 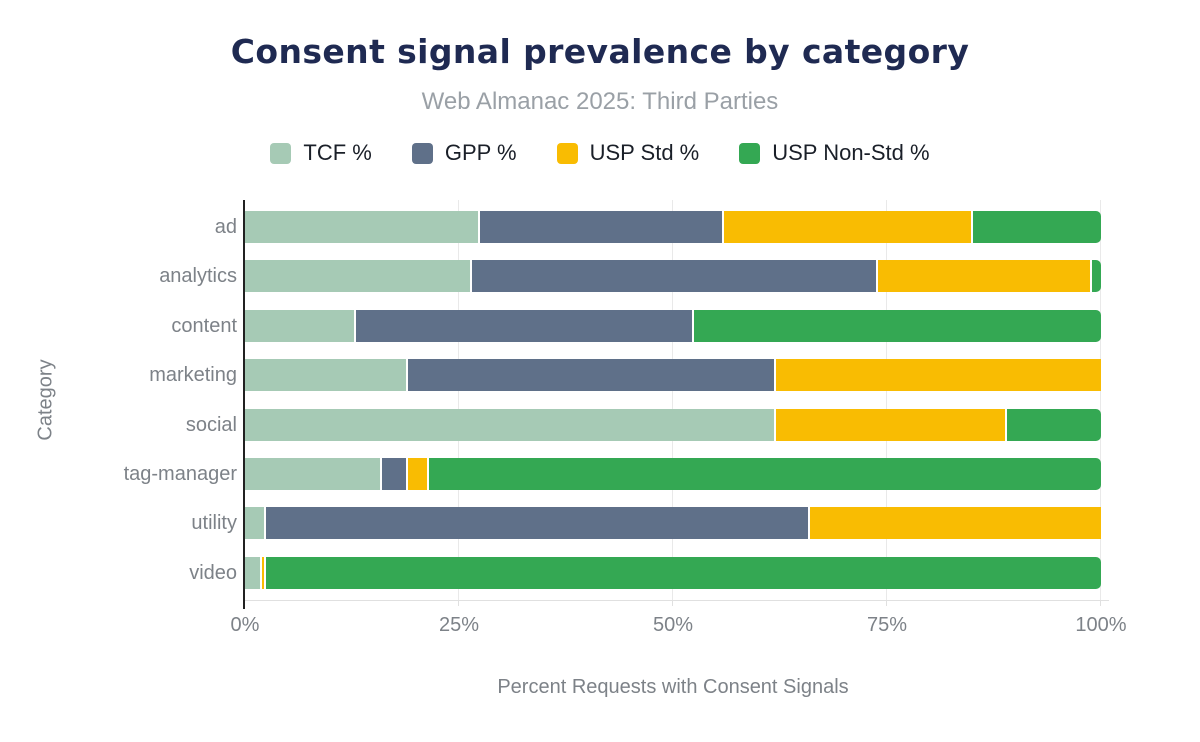 I want to click on legend-item: GPP %, so click(x=464, y=153).